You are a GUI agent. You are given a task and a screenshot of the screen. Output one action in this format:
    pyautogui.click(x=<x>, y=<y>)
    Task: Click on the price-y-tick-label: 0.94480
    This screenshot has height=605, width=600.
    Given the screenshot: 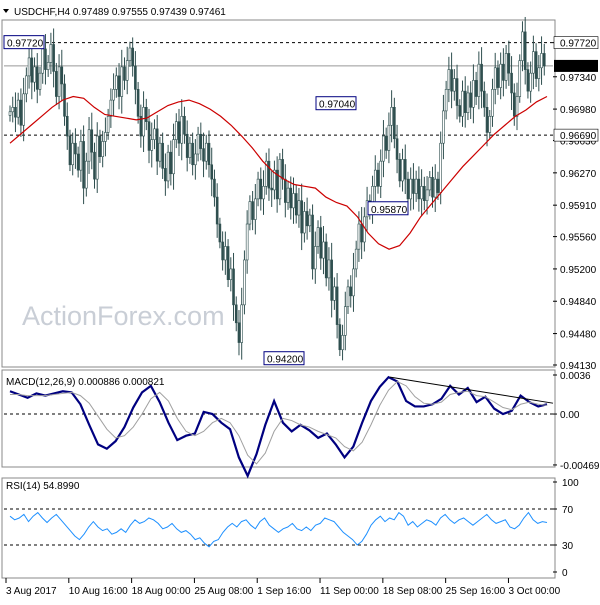 What is the action you would take?
    pyautogui.click(x=578, y=335)
    